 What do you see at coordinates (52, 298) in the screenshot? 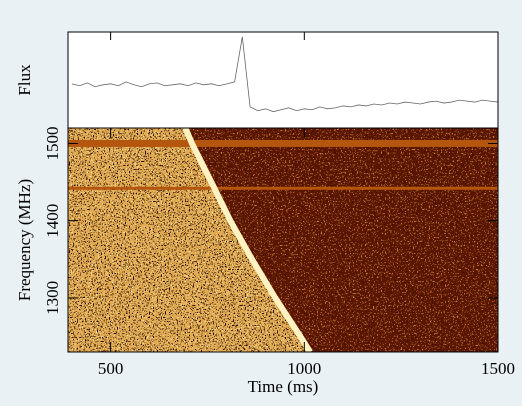
I see `y-tick-label: 1300` at bounding box center [52, 298].